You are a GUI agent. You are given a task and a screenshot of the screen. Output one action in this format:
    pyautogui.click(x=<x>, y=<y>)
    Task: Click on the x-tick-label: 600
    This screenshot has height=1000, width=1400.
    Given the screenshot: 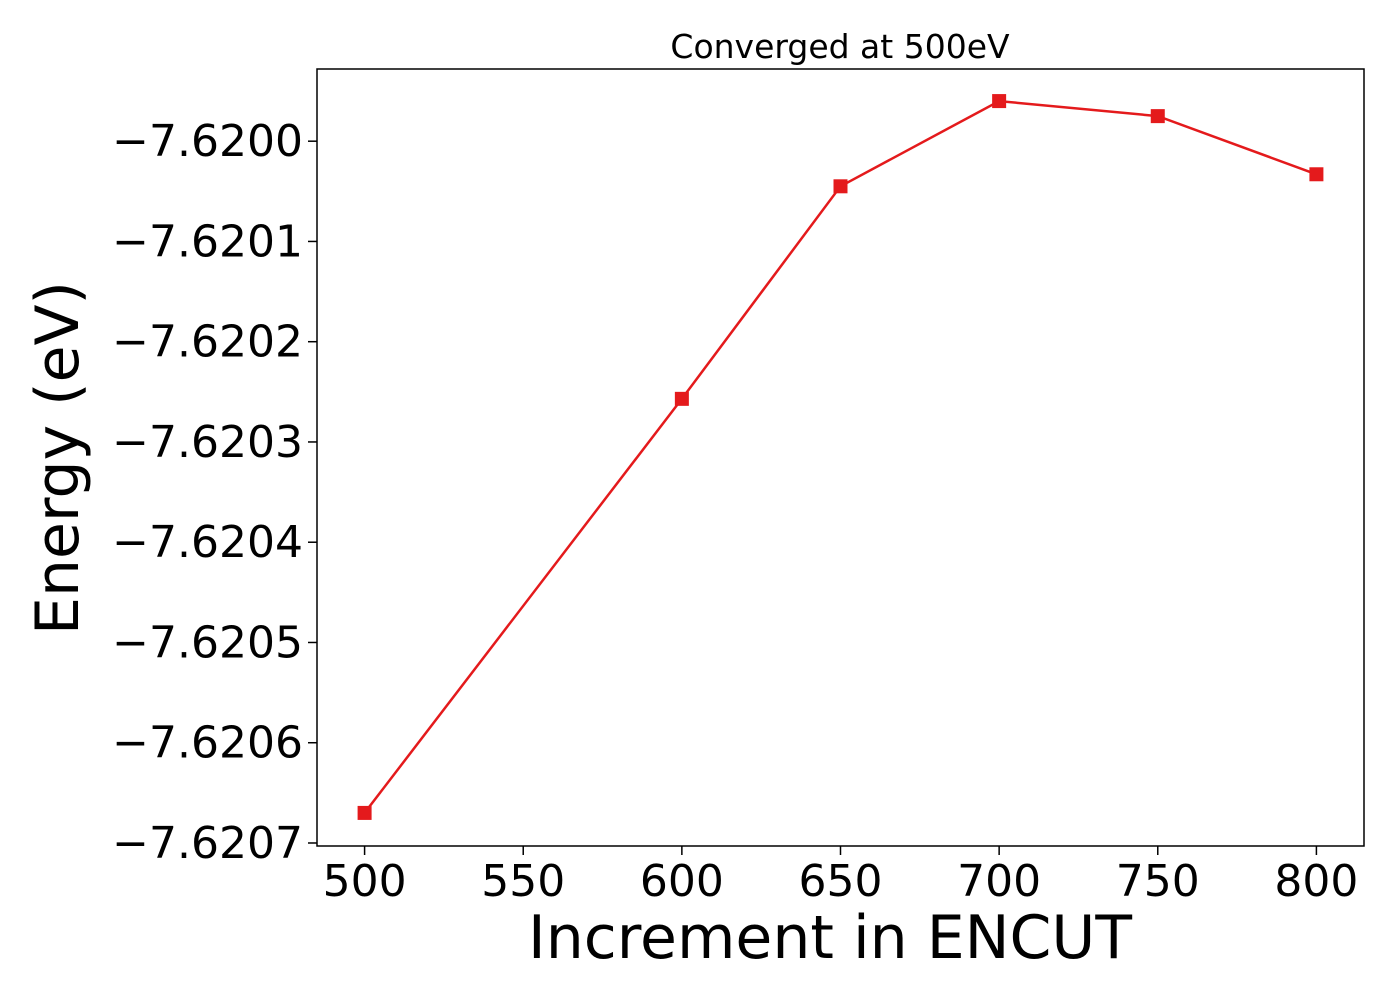 What is the action you would take?
    pyautogui.click(x=682, y=881)
    